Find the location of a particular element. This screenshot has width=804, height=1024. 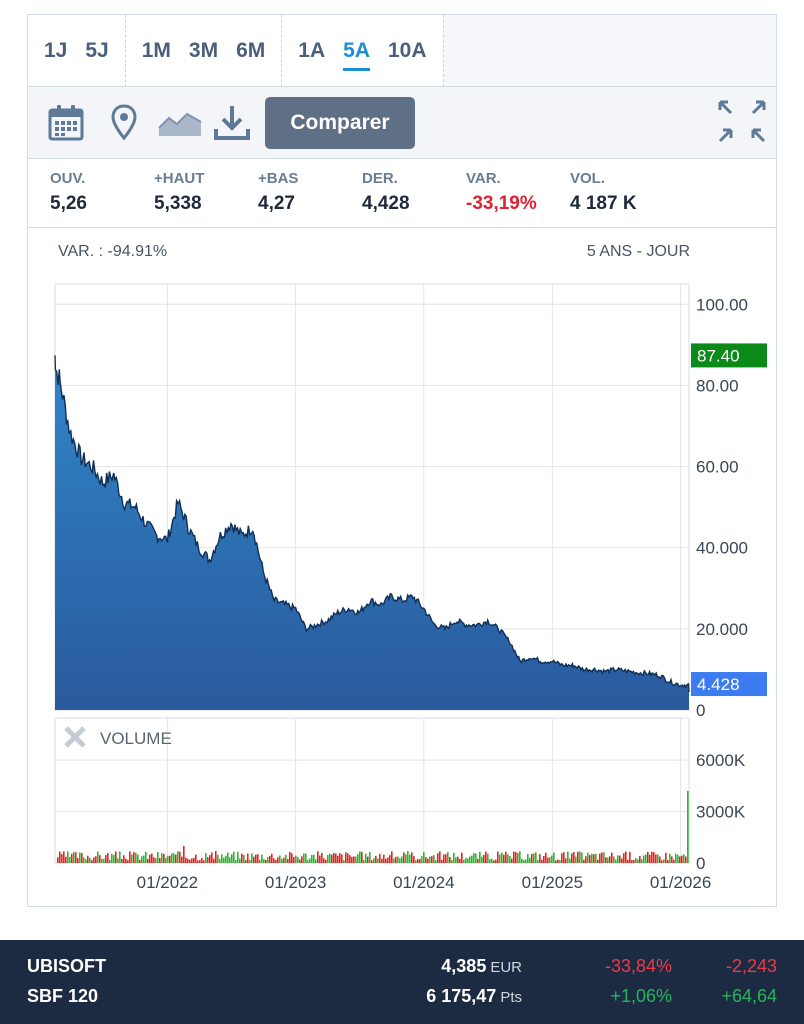

period-button-5a: 5A is located at coordinates (356, 52).